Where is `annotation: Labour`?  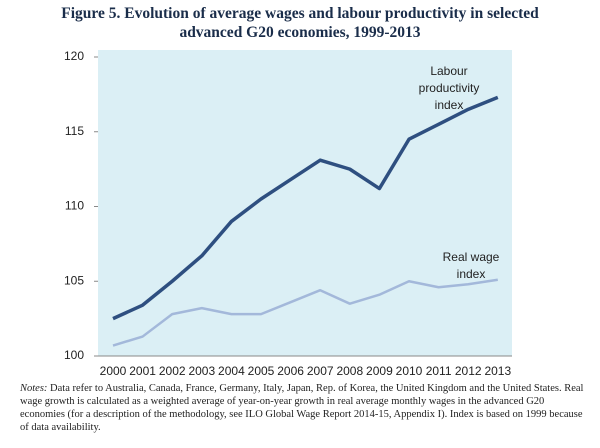 annotation: Labour is located at coordinates (448, 71).